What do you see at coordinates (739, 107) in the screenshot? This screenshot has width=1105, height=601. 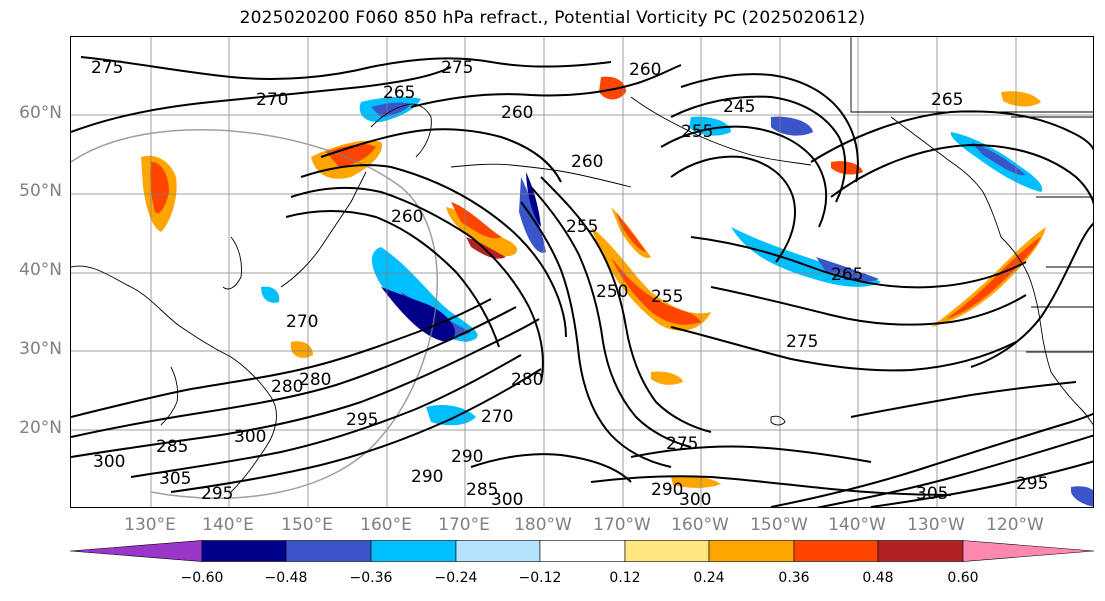 I see `contour-label: 245` at bounding box center [739, 107].